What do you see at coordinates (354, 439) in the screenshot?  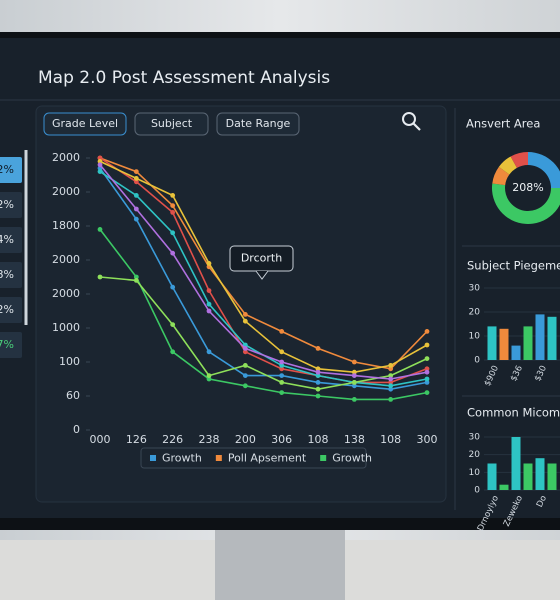 I see `x-tick-label: 138` at bounding box center [354, 439].